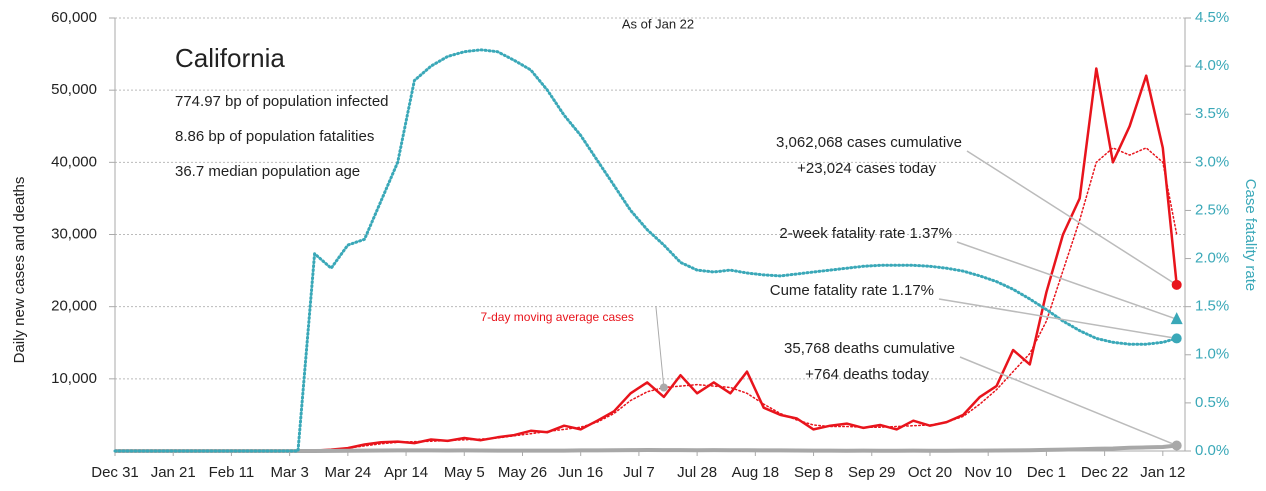 The height and width of the screenshot is (491, 1266). I want to click on y-tick-label: 30,000, so click(74, 233).